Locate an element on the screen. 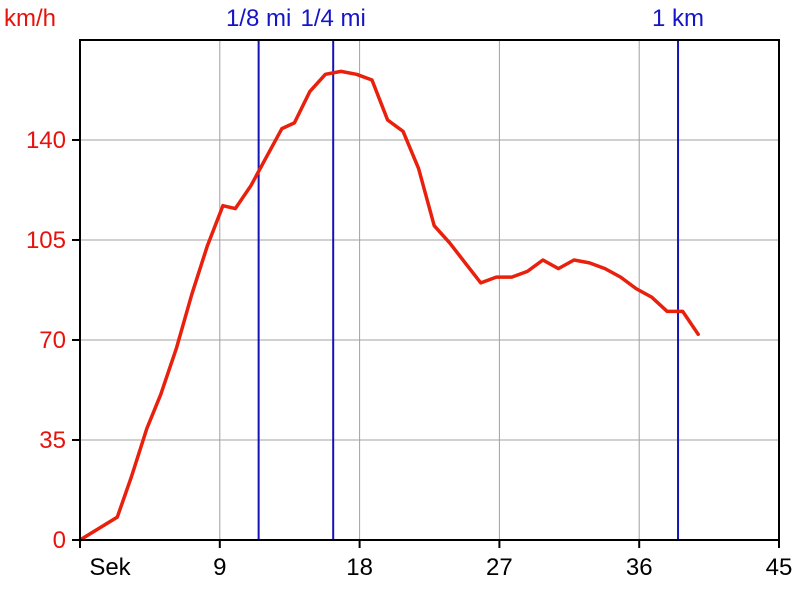  y-tick-label: 70 is located at coordinates (52, 340).